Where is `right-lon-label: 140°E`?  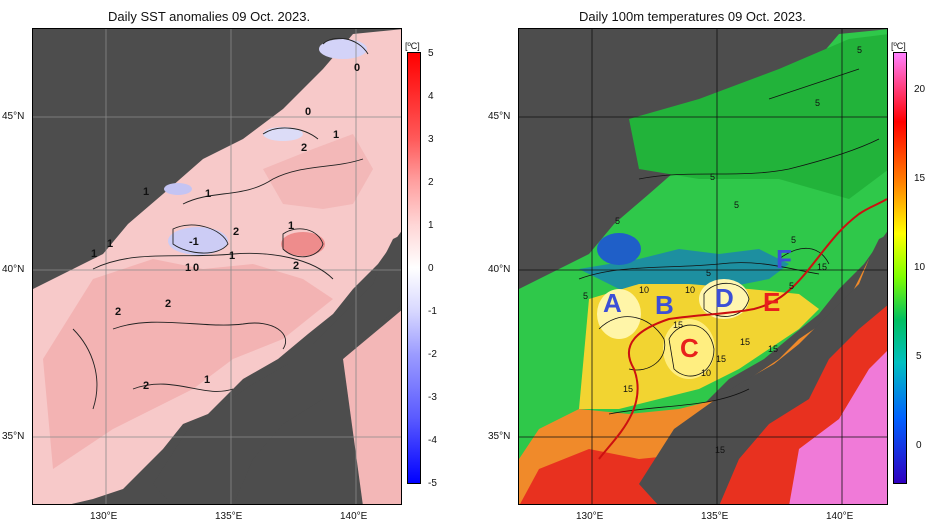 right-lon-label: 140°E is located at coordinates (840, 516).